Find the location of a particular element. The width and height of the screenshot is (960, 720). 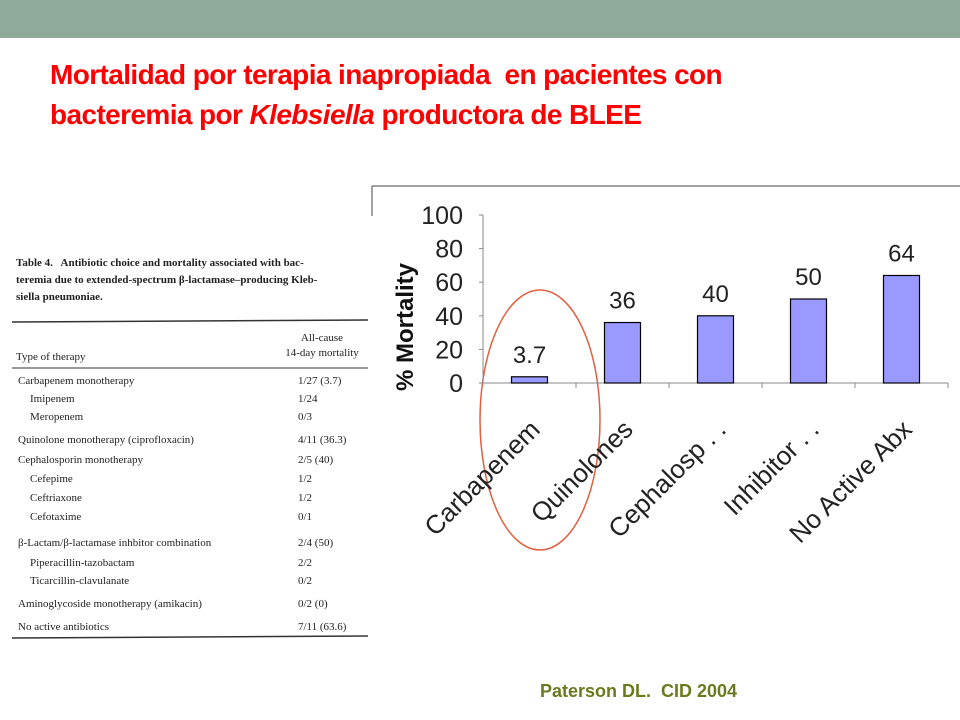

y-tick-label: 60 is located at coordinates (449, 283).